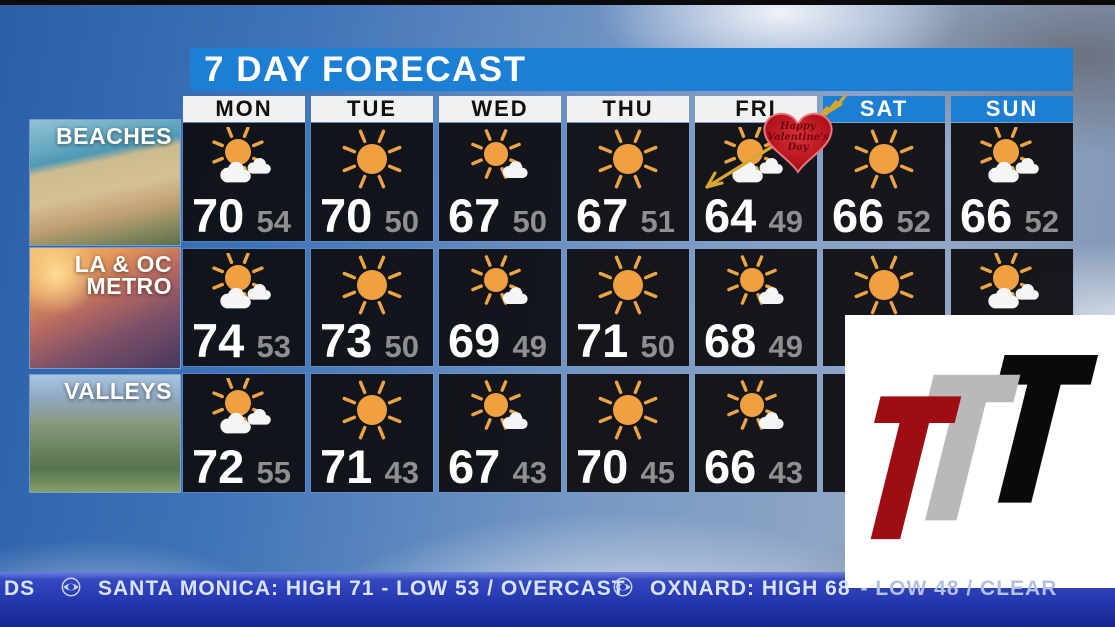 The image size is (1115, 627). I want to click on day-header-tue: TUE, so click(372, 109).